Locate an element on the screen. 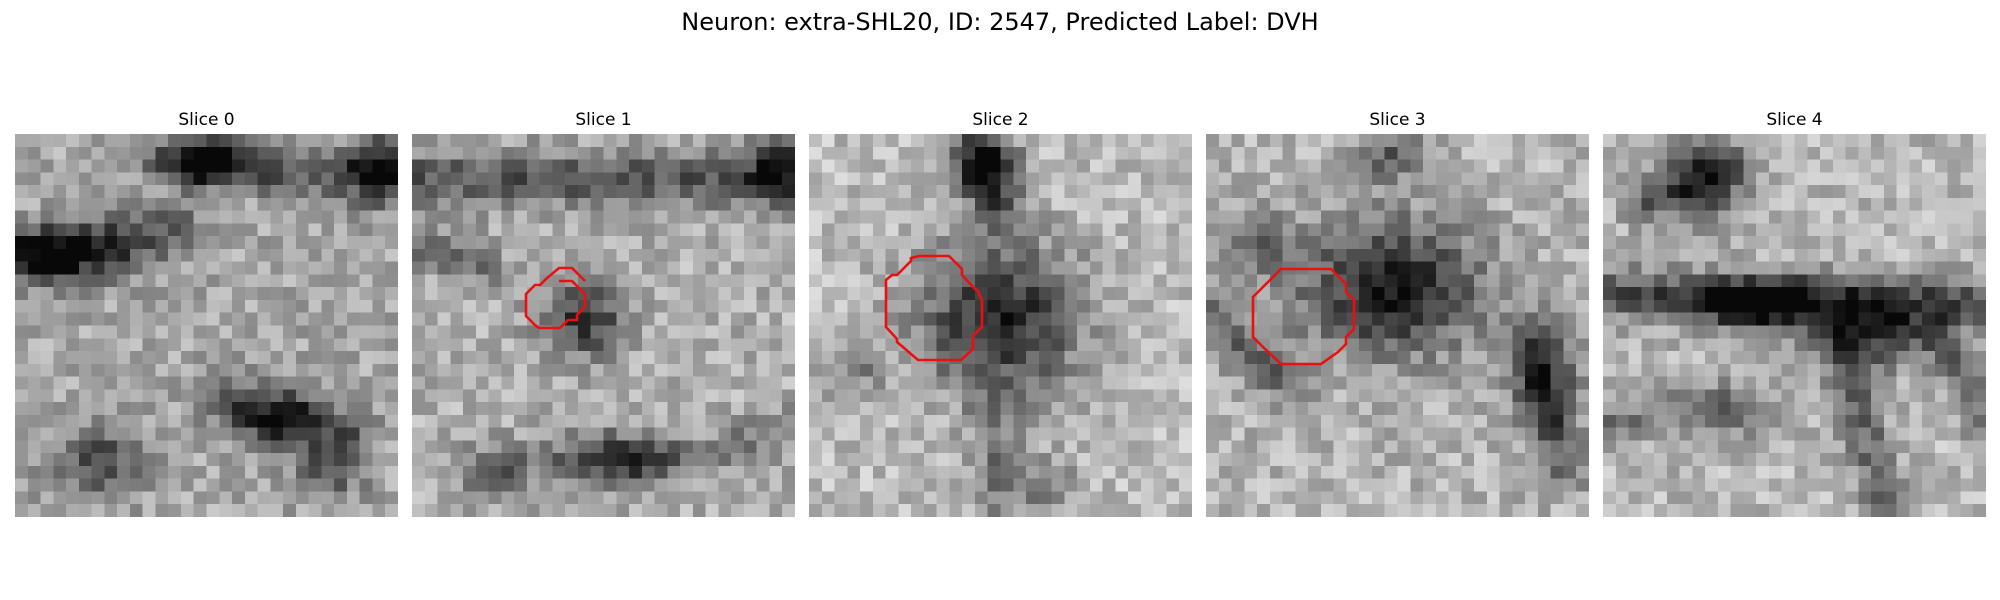 This screenshot has width=2000, height=600. slice-panel-4: Slice 4 is located at coordinates (1794, 313).